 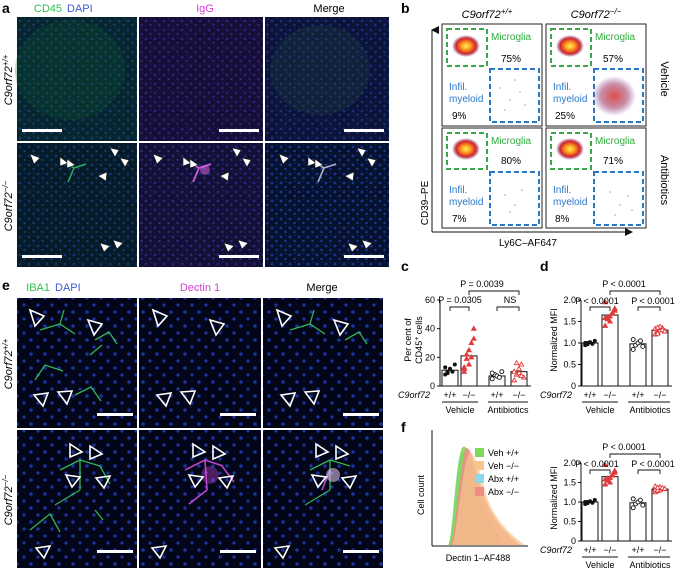 I want to click on d-geno-1: +/+, so click(x=589, y=395).